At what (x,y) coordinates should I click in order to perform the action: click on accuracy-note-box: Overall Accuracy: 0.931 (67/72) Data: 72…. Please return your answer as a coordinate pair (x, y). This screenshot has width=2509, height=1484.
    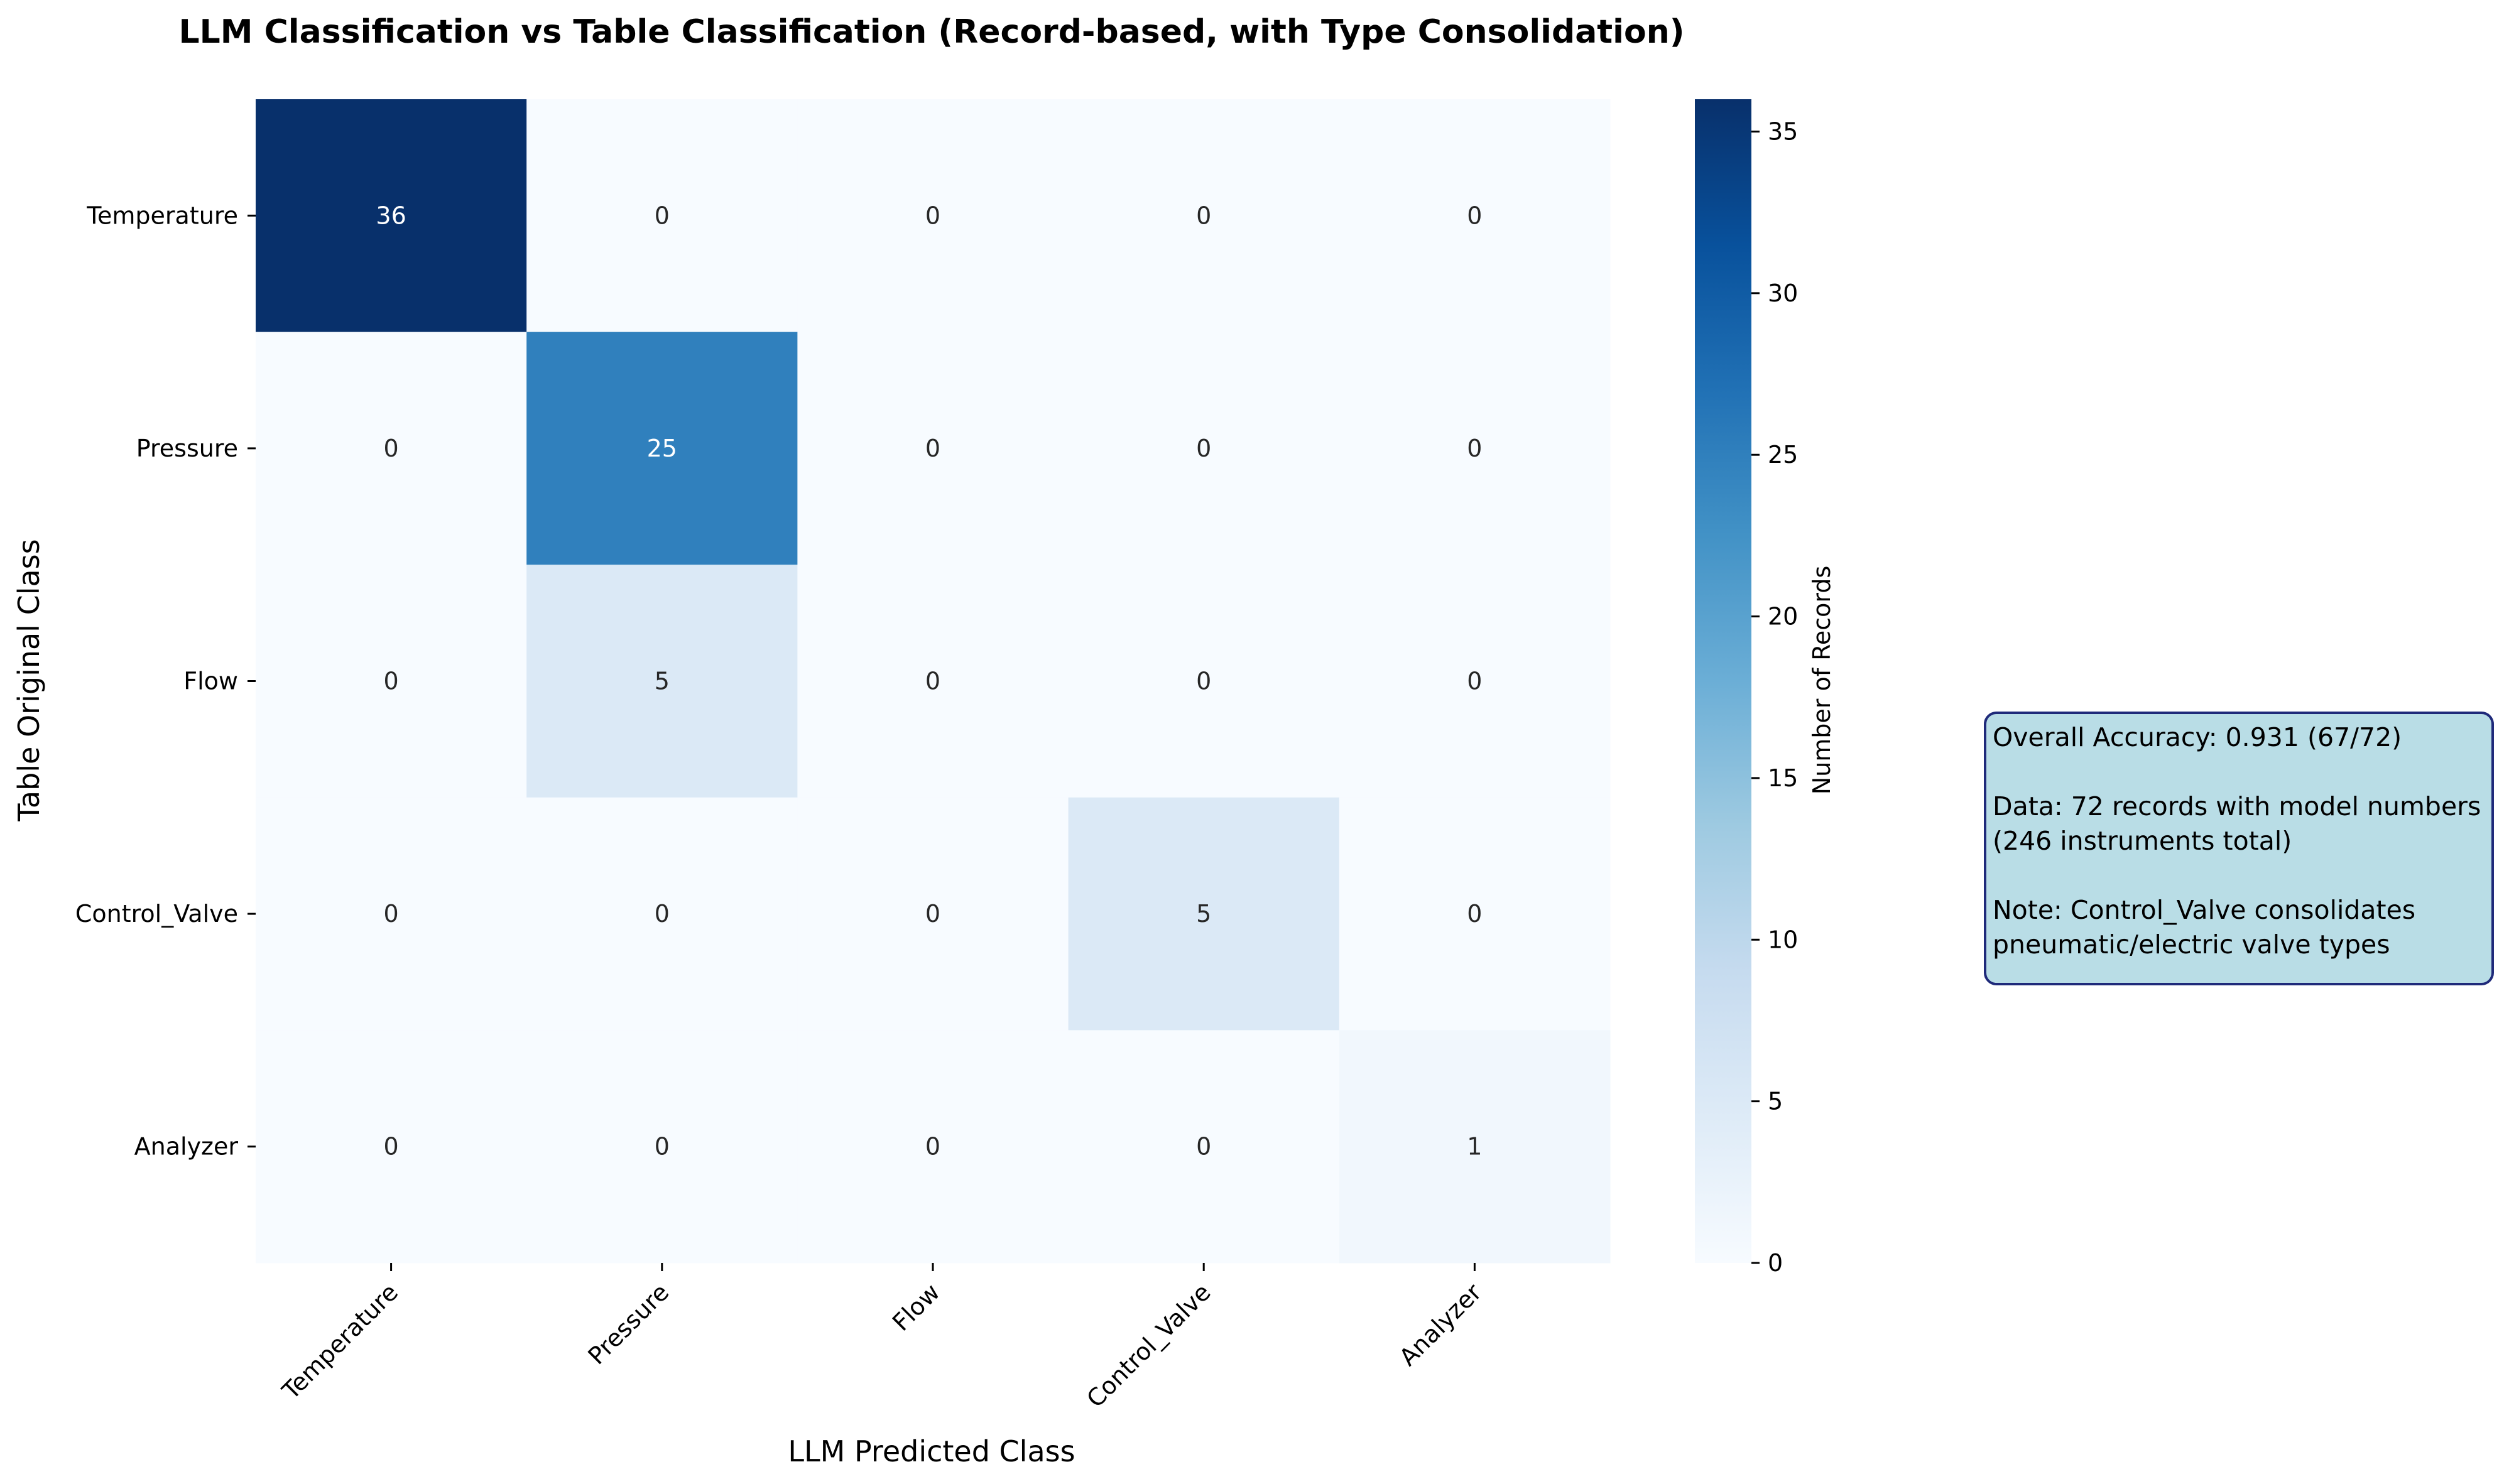
    Looking at the image, I should click on (2239, 849).